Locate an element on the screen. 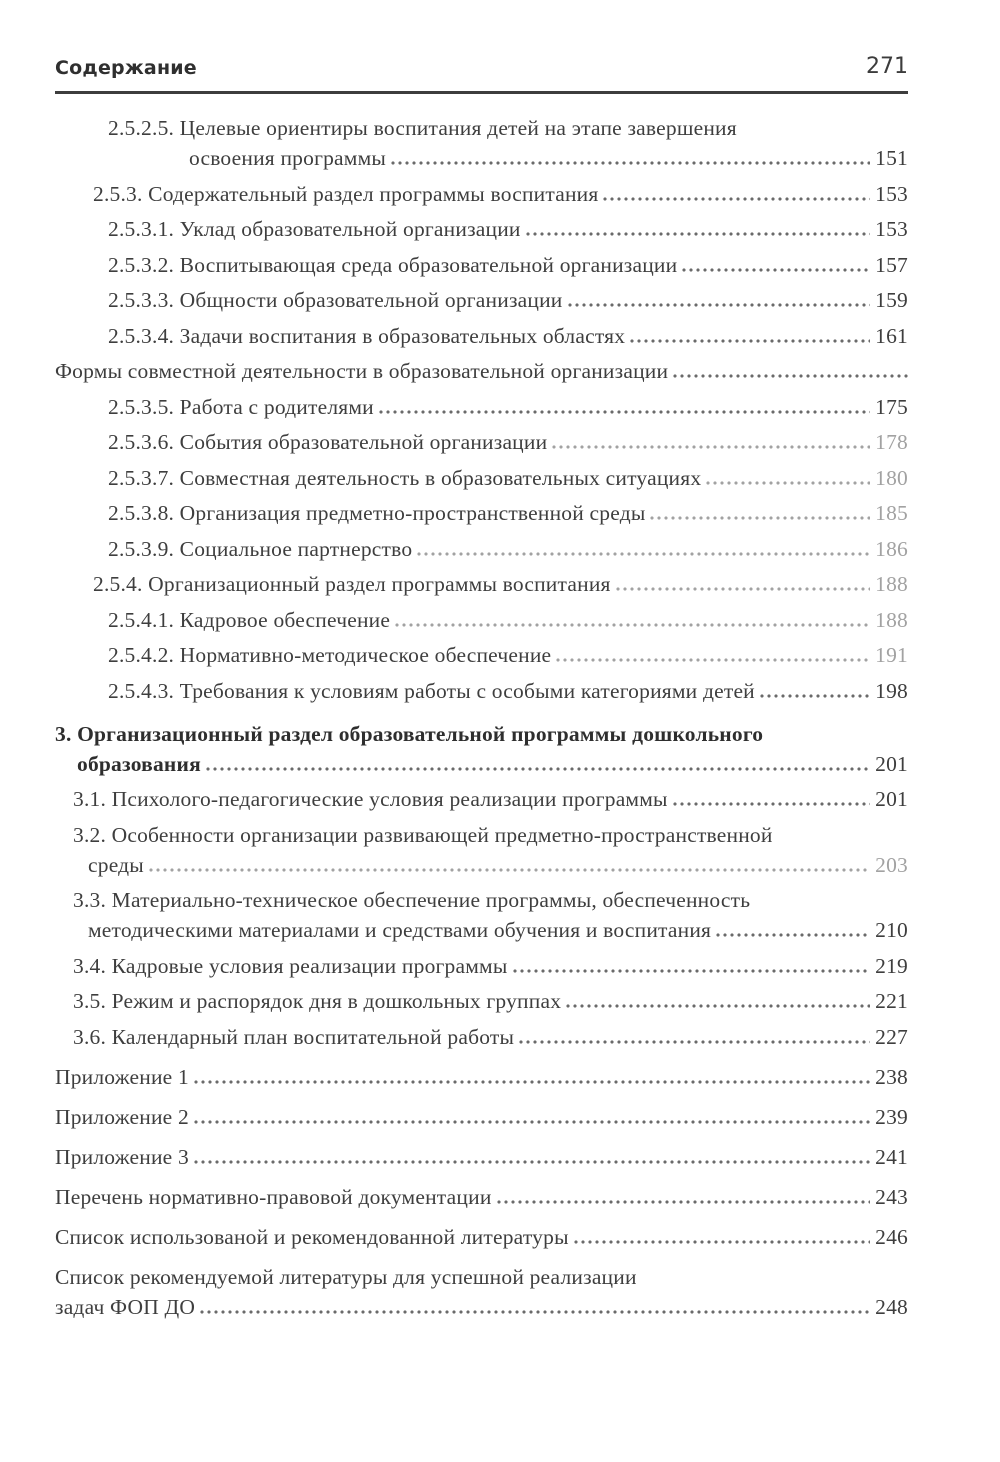 This screenshot has height=1462, width=1000. toc-page-number: 157 is located at coordinates (891, 264).